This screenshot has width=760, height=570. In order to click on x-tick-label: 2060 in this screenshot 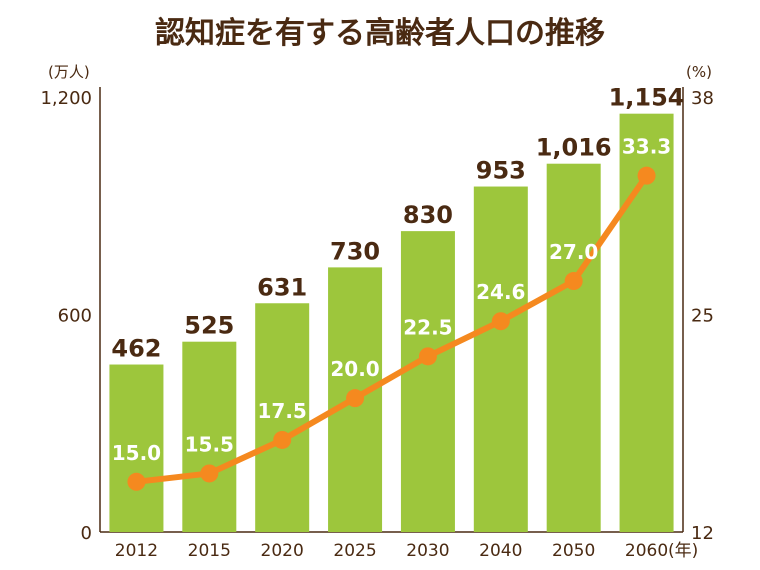, I will do `click(646, 551)`.